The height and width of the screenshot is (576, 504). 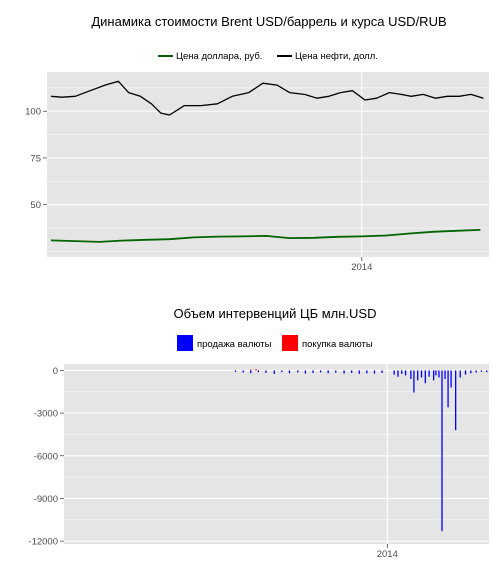 What do you see at coordinates (234, 344) in the screenshot?
I see `chart2-legend-label-sale: продажа валюты` at bounding box center [234, 344].